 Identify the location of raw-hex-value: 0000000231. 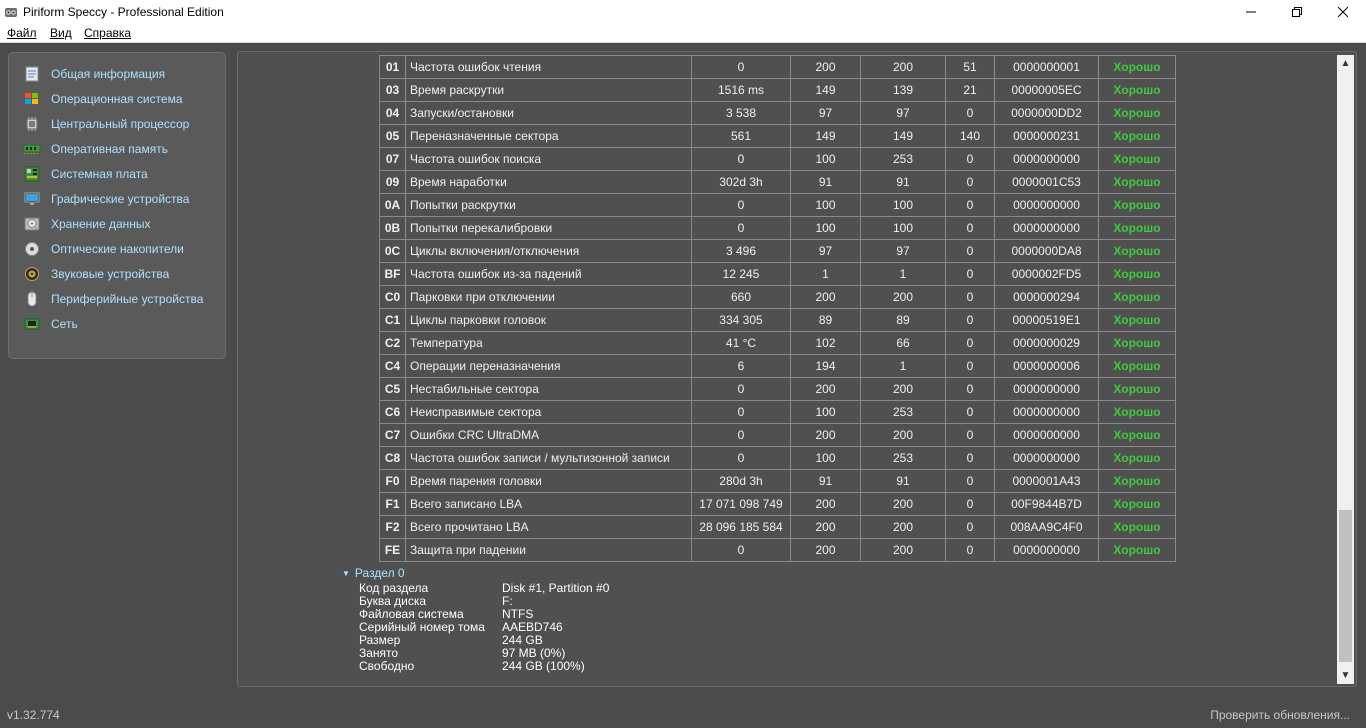
(1046, 136).